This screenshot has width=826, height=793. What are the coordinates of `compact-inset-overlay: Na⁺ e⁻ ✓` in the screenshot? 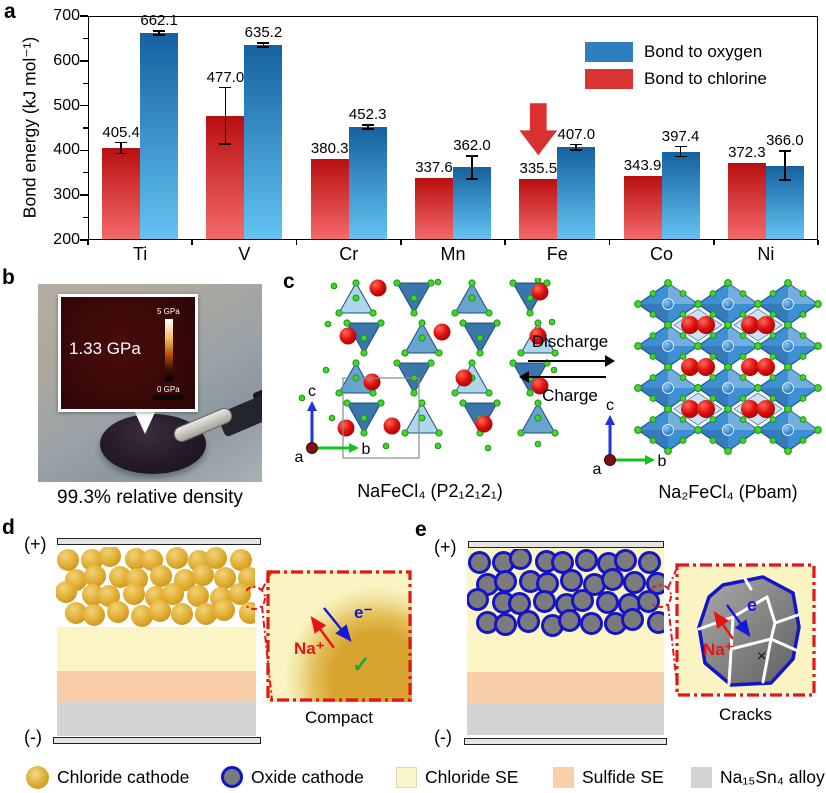 It's located at (339, 636).